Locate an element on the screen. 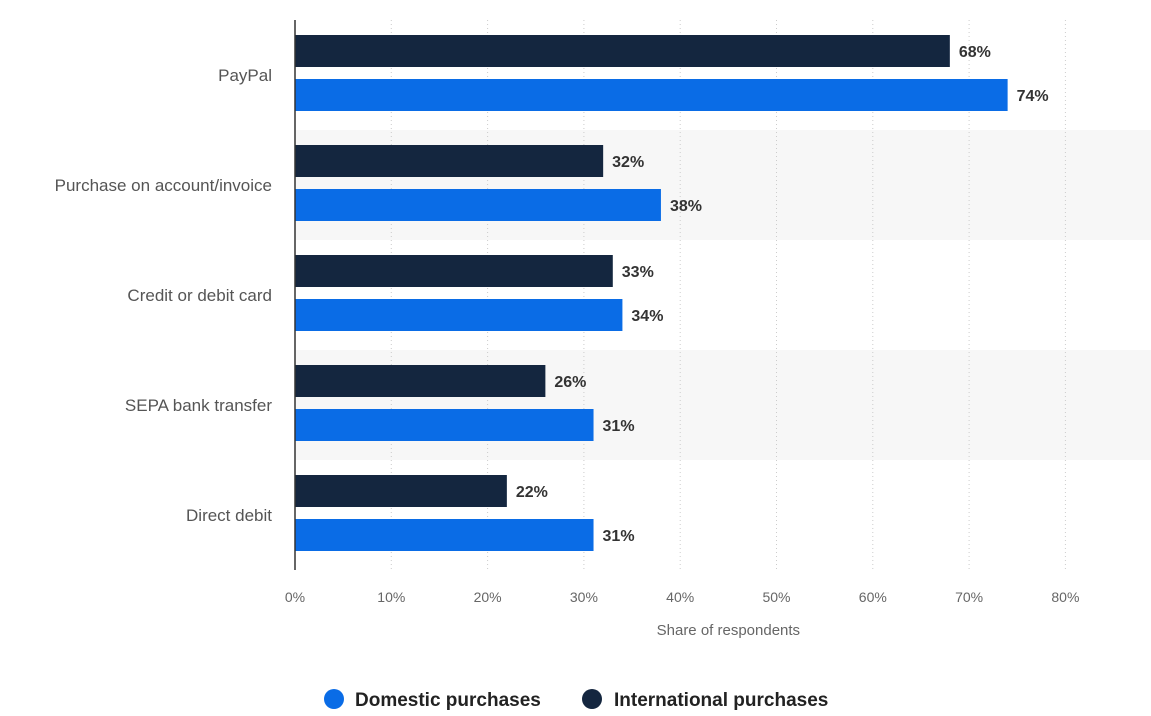  data-label: 26% is located at coordinates (570, 382).